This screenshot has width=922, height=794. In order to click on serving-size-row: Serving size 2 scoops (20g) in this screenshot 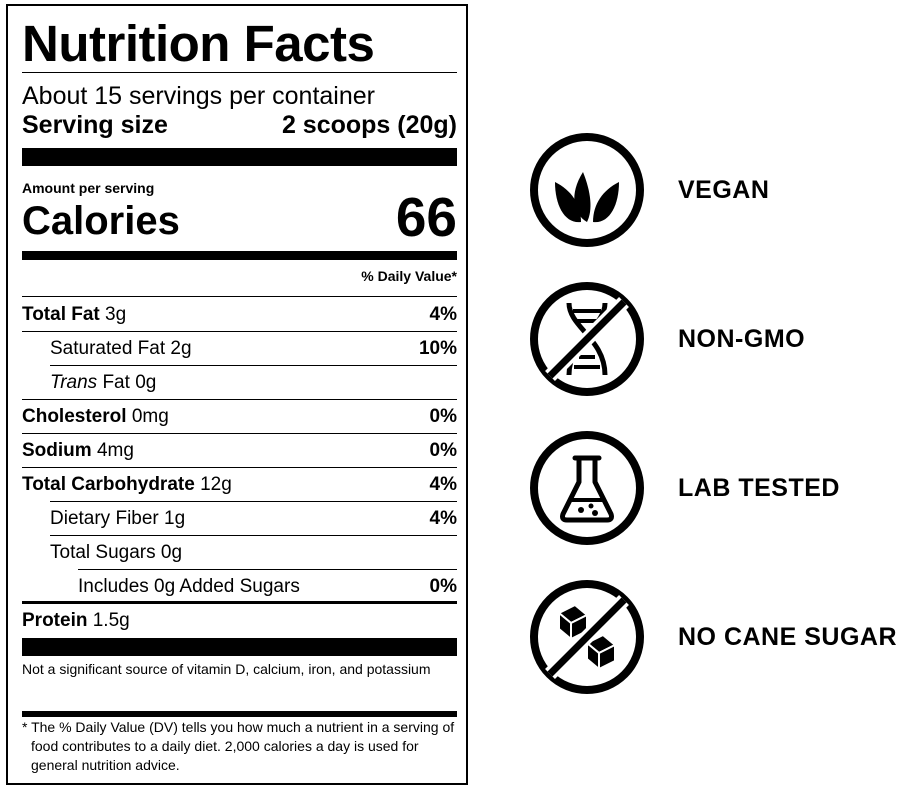, I will do `click(239, 125)`.